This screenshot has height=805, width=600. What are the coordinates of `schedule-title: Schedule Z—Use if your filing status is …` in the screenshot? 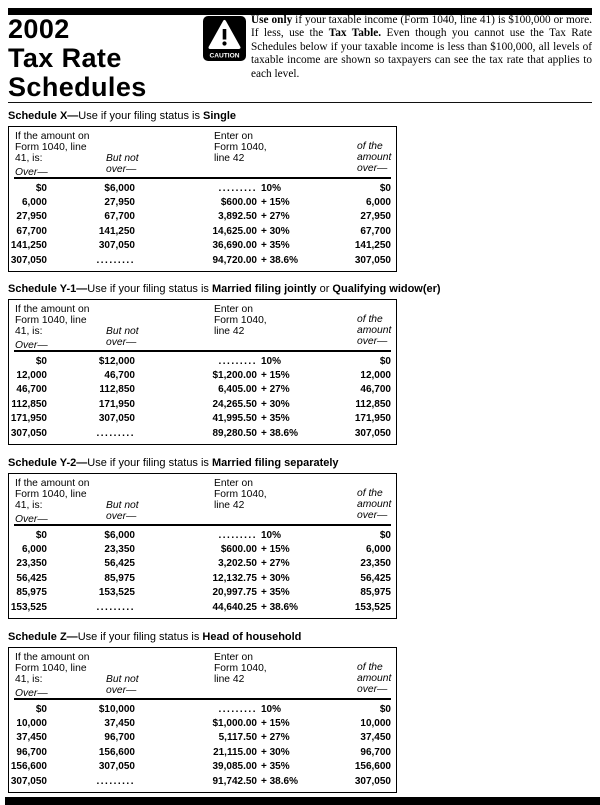 It's located at (218, 637).